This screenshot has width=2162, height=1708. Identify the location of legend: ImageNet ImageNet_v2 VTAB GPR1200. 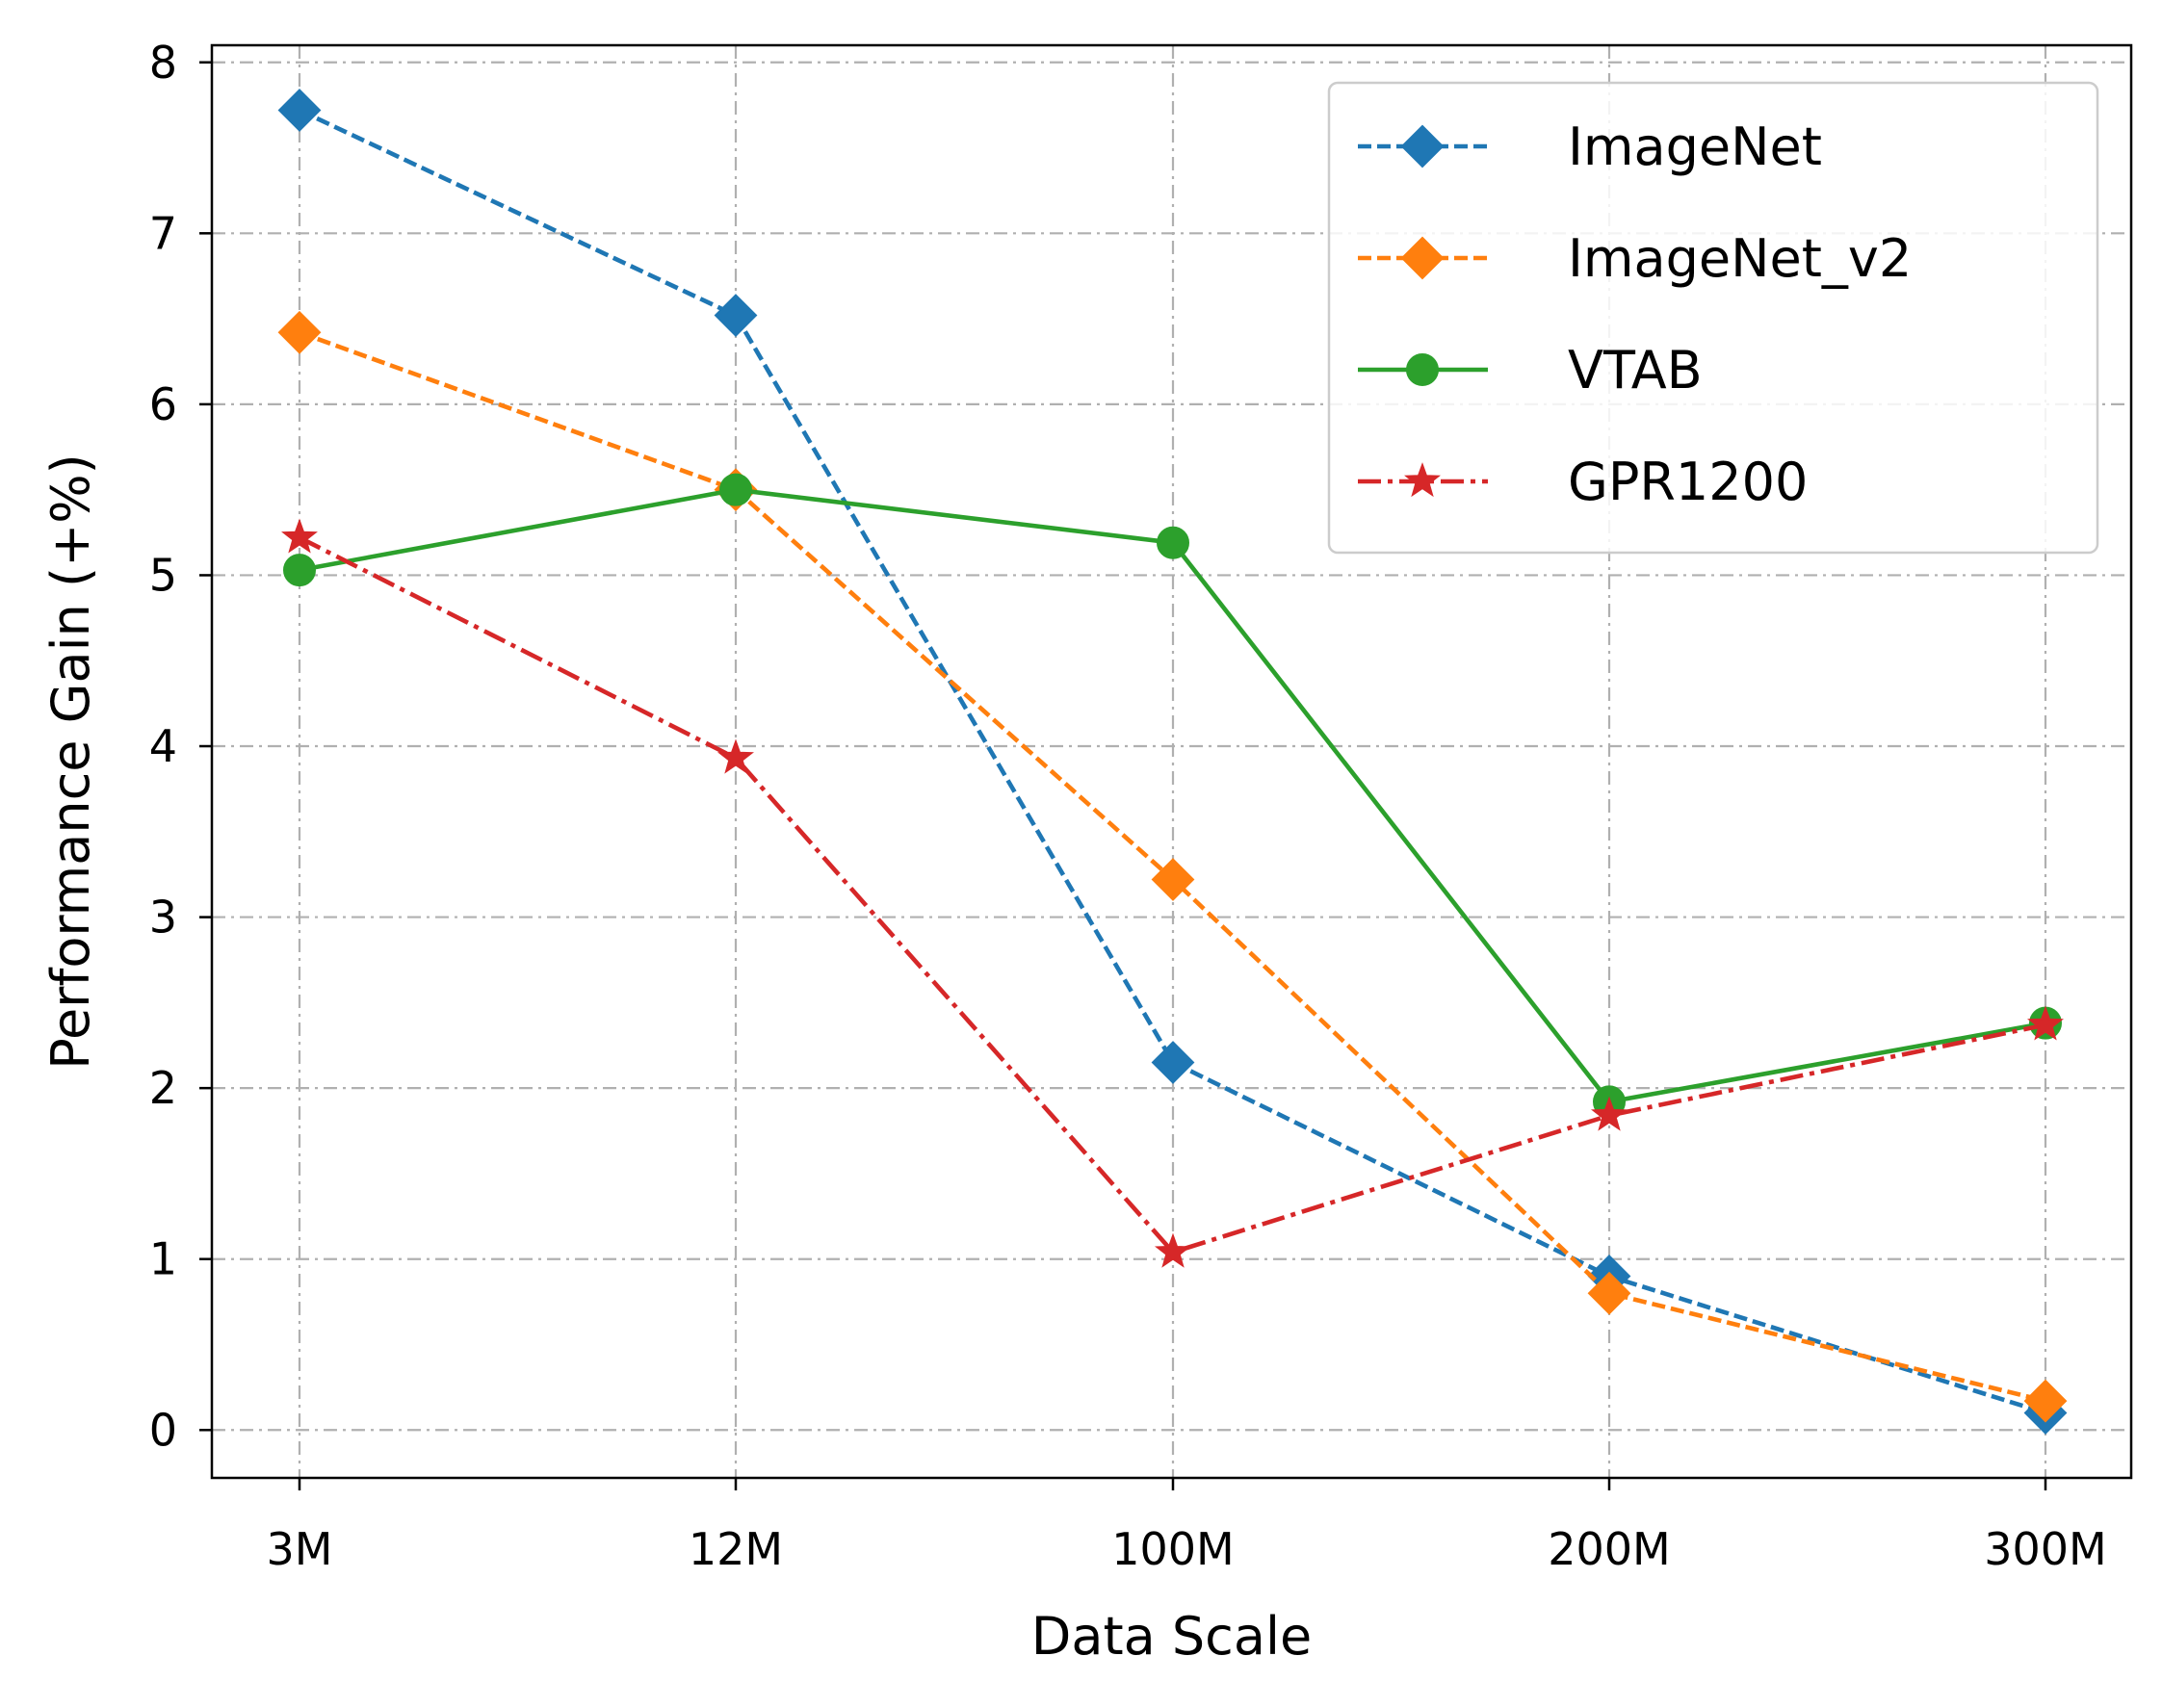
(1713, 318).